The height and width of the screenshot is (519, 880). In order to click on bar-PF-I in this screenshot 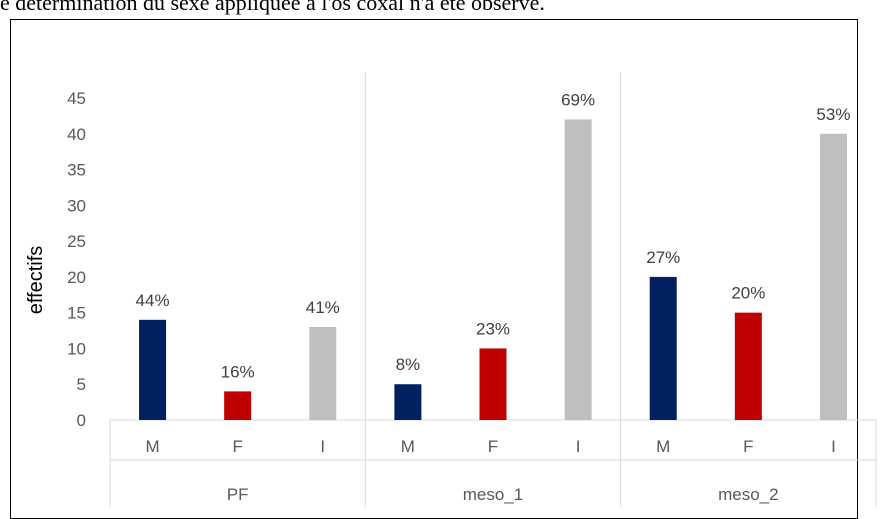, I will do `click(323, 373)`.